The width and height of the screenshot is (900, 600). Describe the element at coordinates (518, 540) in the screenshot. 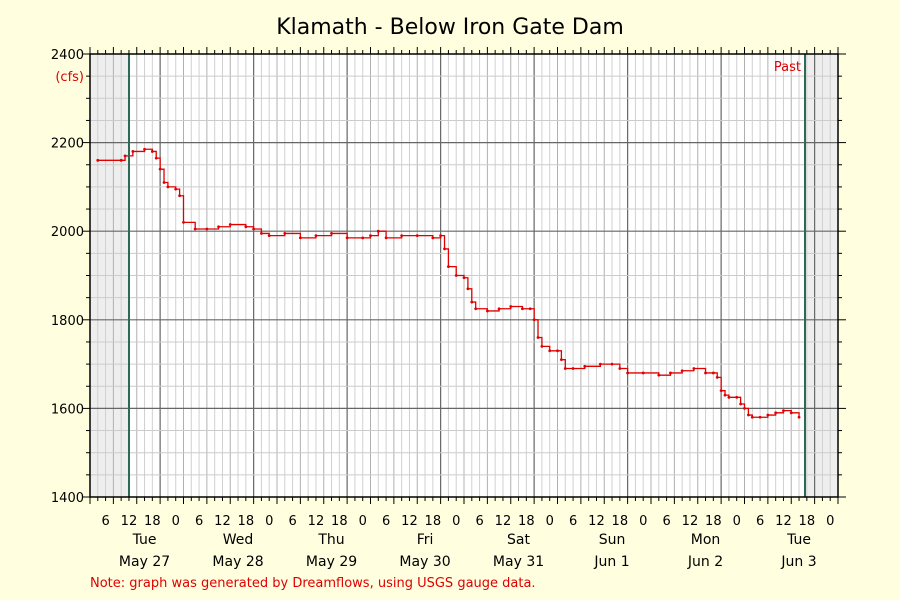

I see `day-name-label: Sat` at that location.